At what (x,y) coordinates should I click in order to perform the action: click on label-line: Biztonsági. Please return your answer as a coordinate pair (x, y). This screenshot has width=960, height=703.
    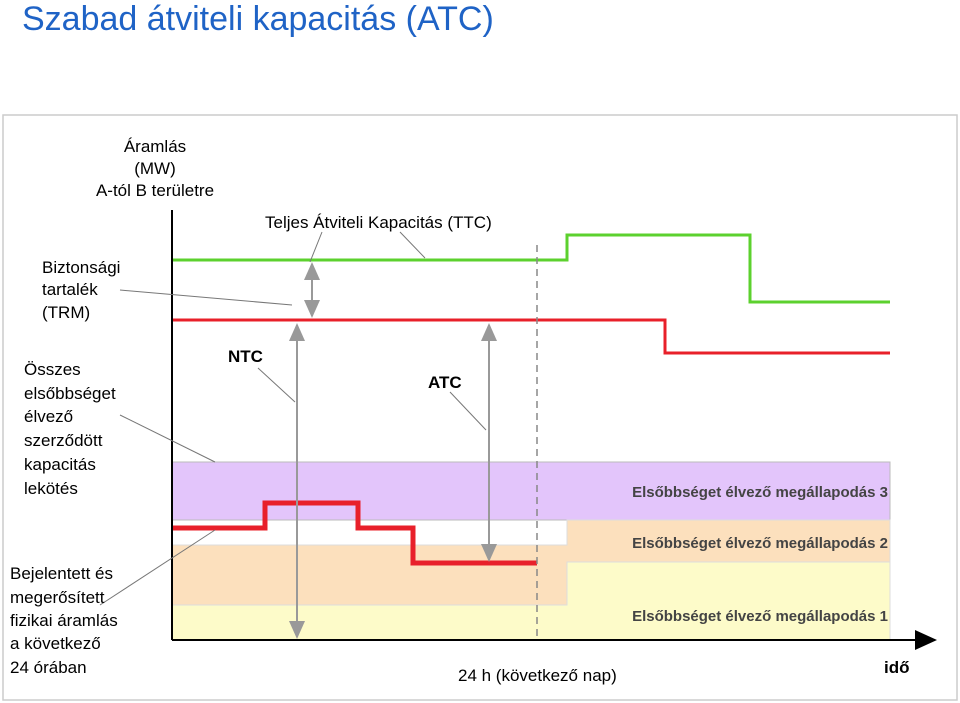
    Looking at the image, I should click on (81, 267).